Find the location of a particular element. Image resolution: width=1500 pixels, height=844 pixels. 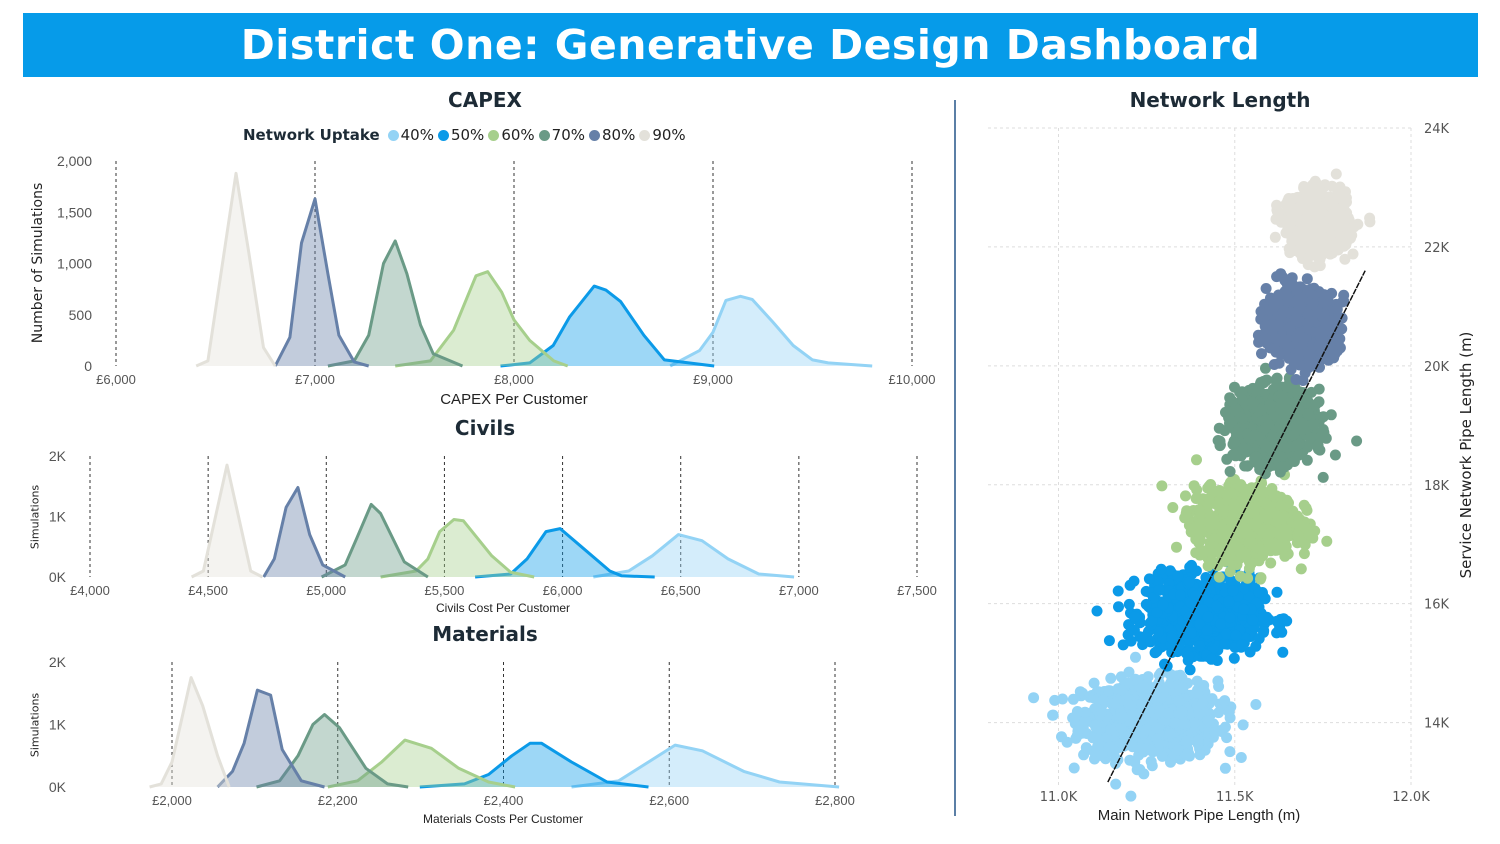

civils-y-tick-label: 0K is located at coordinates (58, 577).